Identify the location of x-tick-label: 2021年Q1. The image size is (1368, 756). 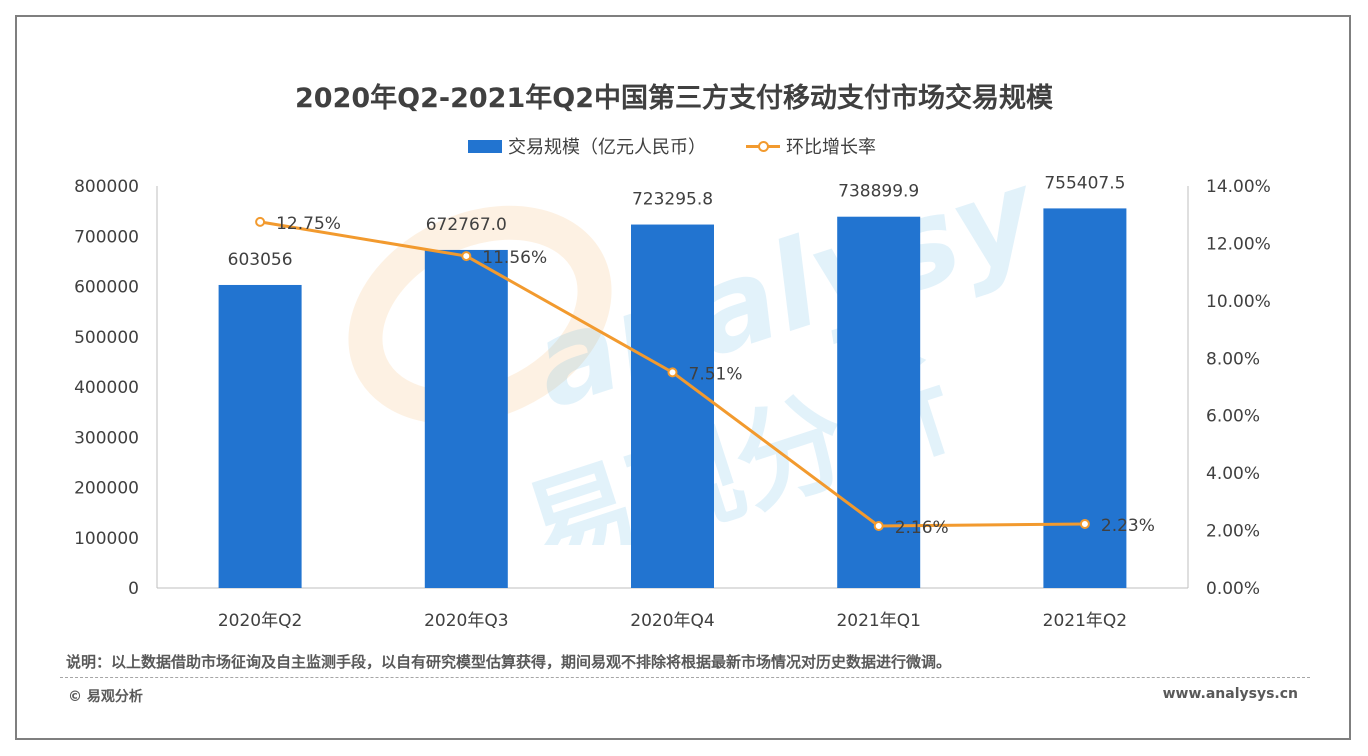
(878, 621).